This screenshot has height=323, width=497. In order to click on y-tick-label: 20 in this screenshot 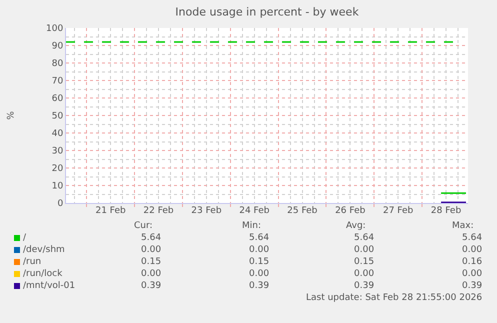, I will do `click(58, 169)`.